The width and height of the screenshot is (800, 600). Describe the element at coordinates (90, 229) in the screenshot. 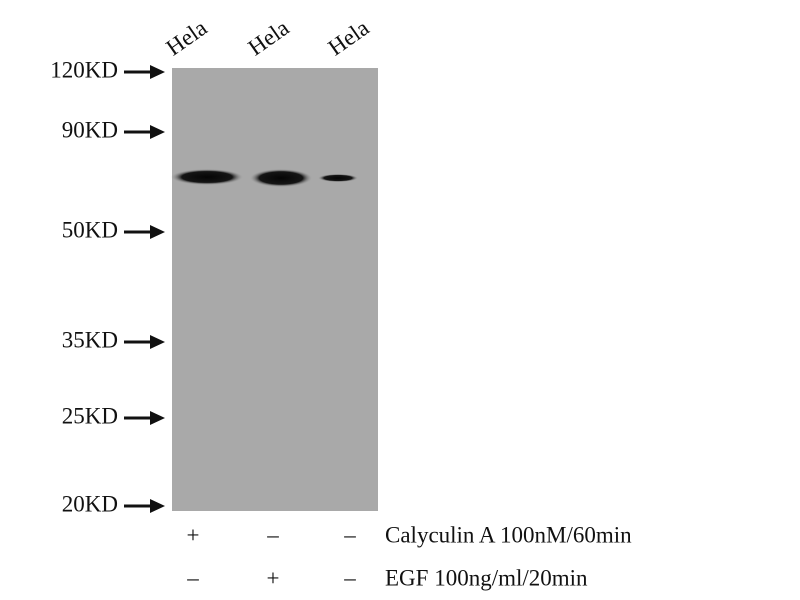

I see `marker-label: 50KD` at that location.